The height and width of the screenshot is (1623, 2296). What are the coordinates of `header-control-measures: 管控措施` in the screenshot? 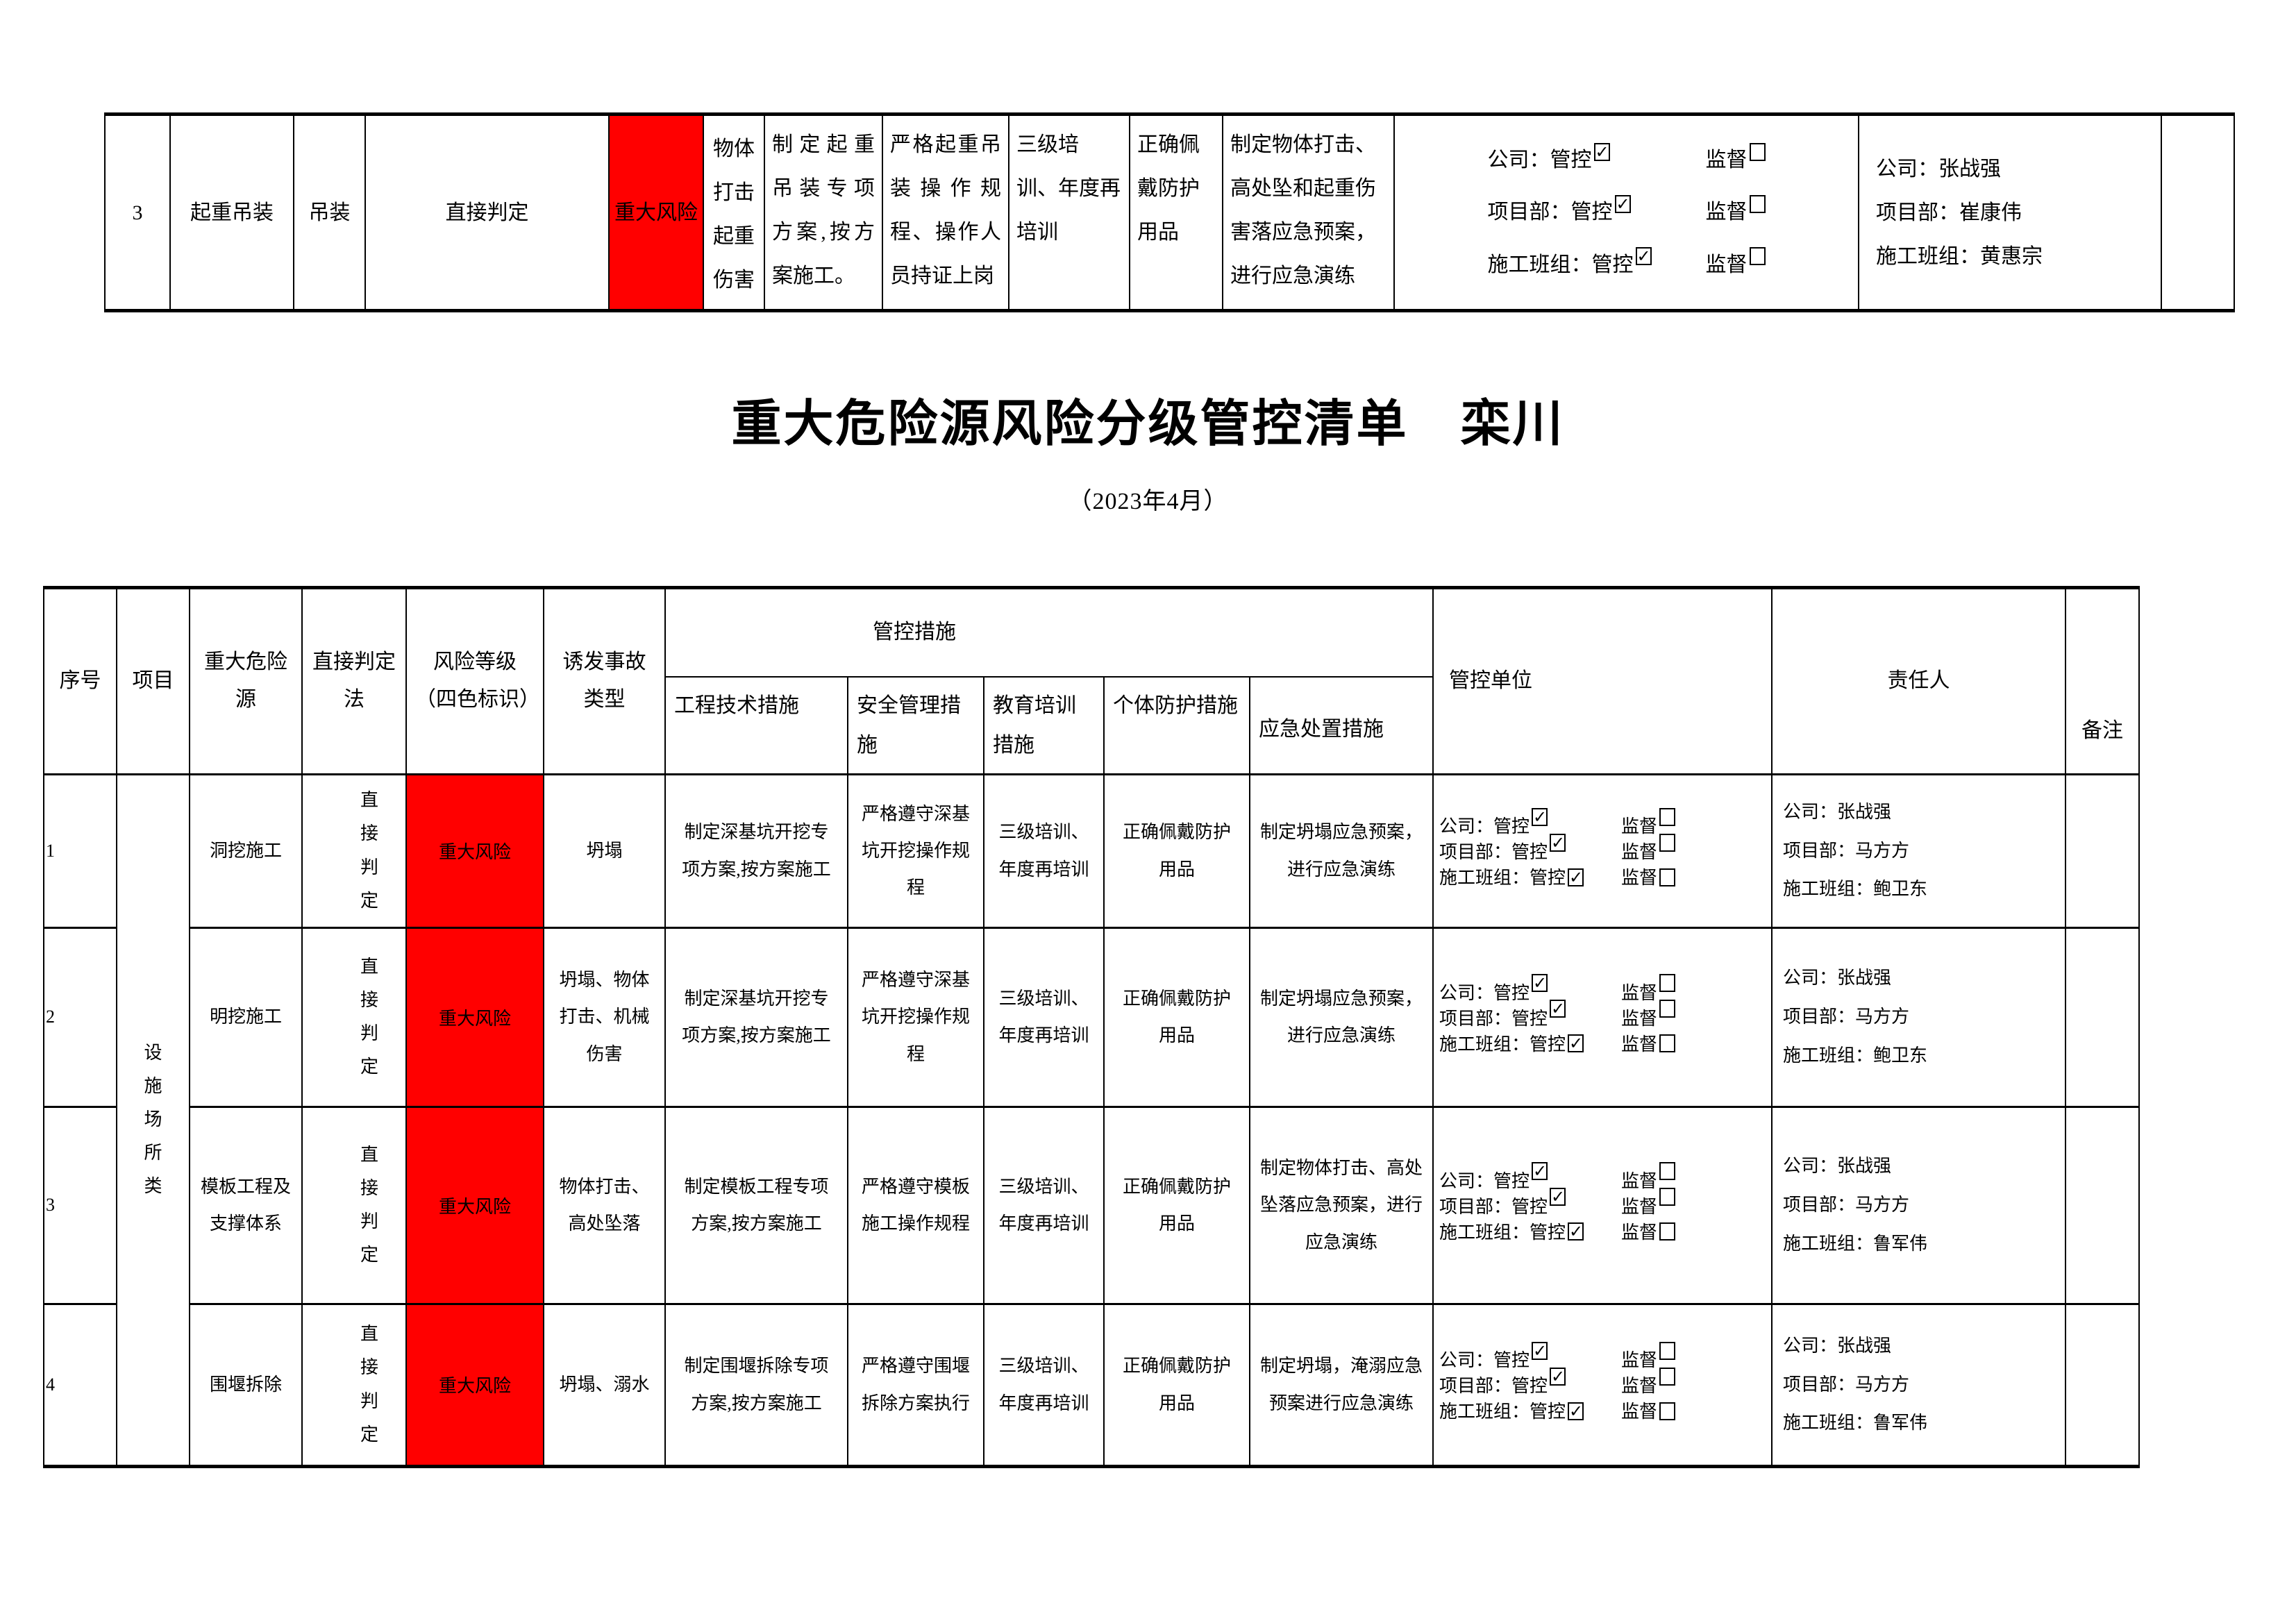 It's located at (1049, 632).